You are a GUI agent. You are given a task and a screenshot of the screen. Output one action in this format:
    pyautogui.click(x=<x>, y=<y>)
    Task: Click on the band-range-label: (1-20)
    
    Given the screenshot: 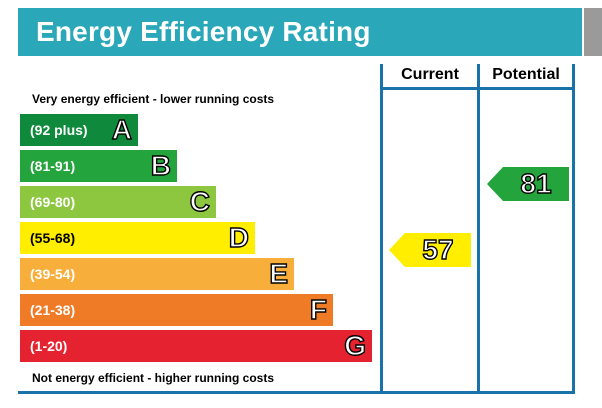 What is the action you would take?
    pyautogui.click(x=49, y=346)
    